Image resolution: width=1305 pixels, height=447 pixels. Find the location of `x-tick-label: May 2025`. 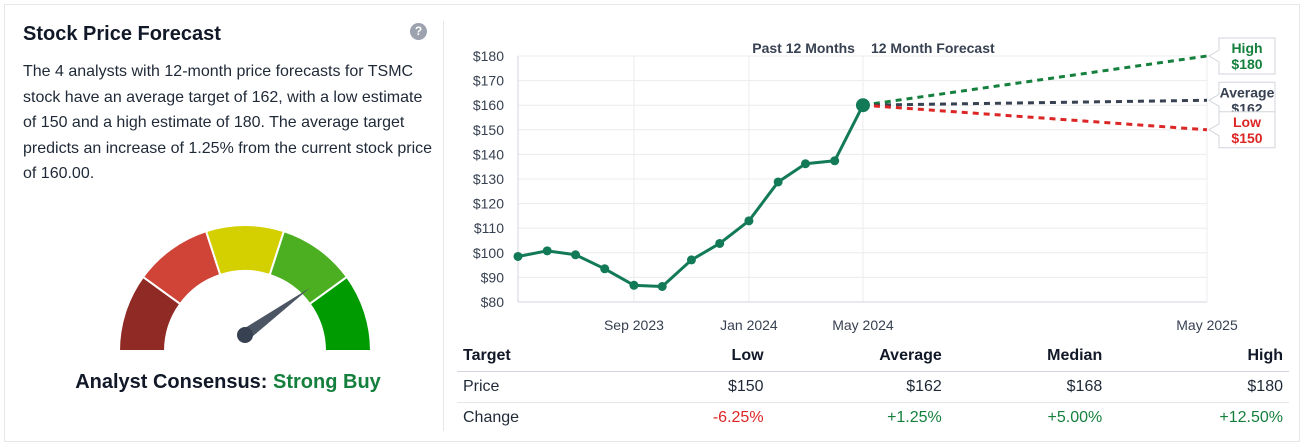

x-tick-label: May 2025 is located at coordinates (1207, 325).